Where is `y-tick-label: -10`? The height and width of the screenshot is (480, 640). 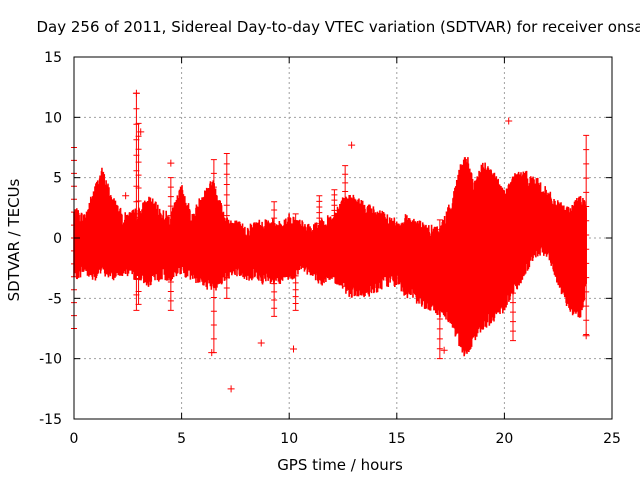 y-tick-label: -10 is located at coordinates (50, 360).